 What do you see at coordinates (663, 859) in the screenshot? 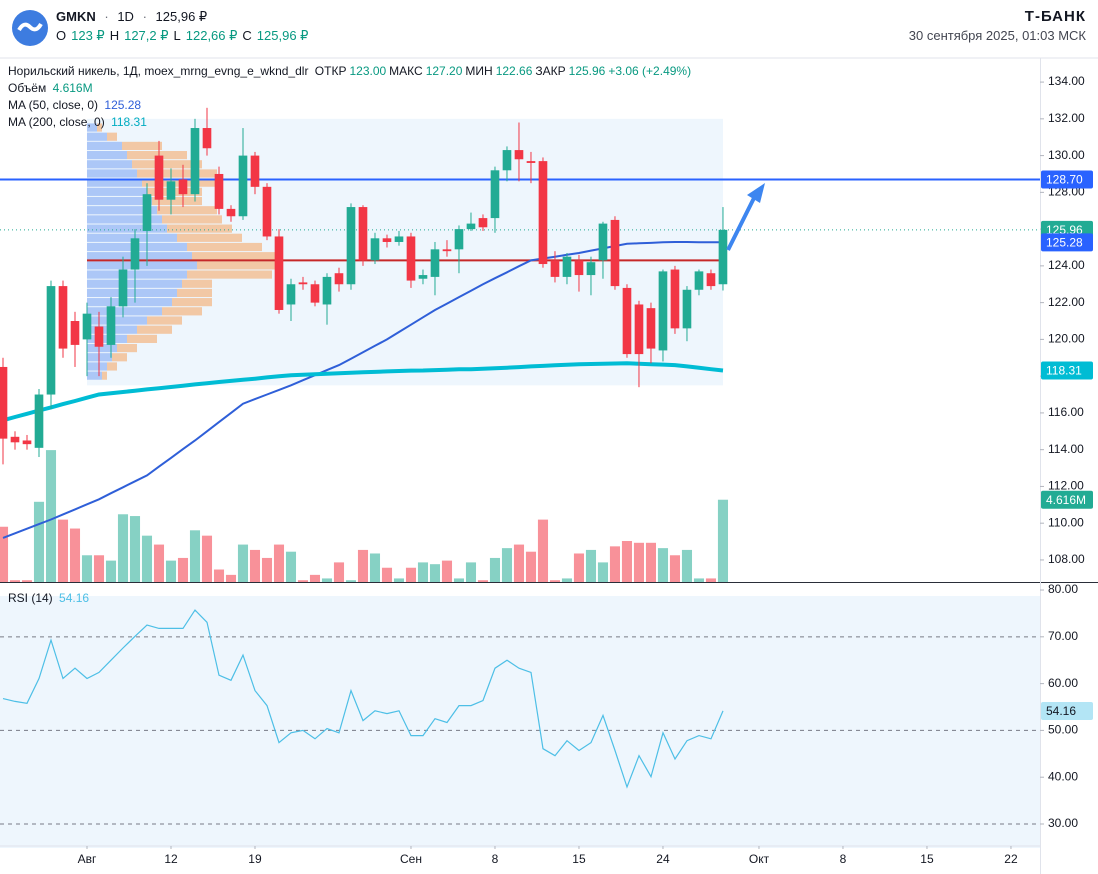
I see `x-tick-label: 24` at bounding box center [663, 859].